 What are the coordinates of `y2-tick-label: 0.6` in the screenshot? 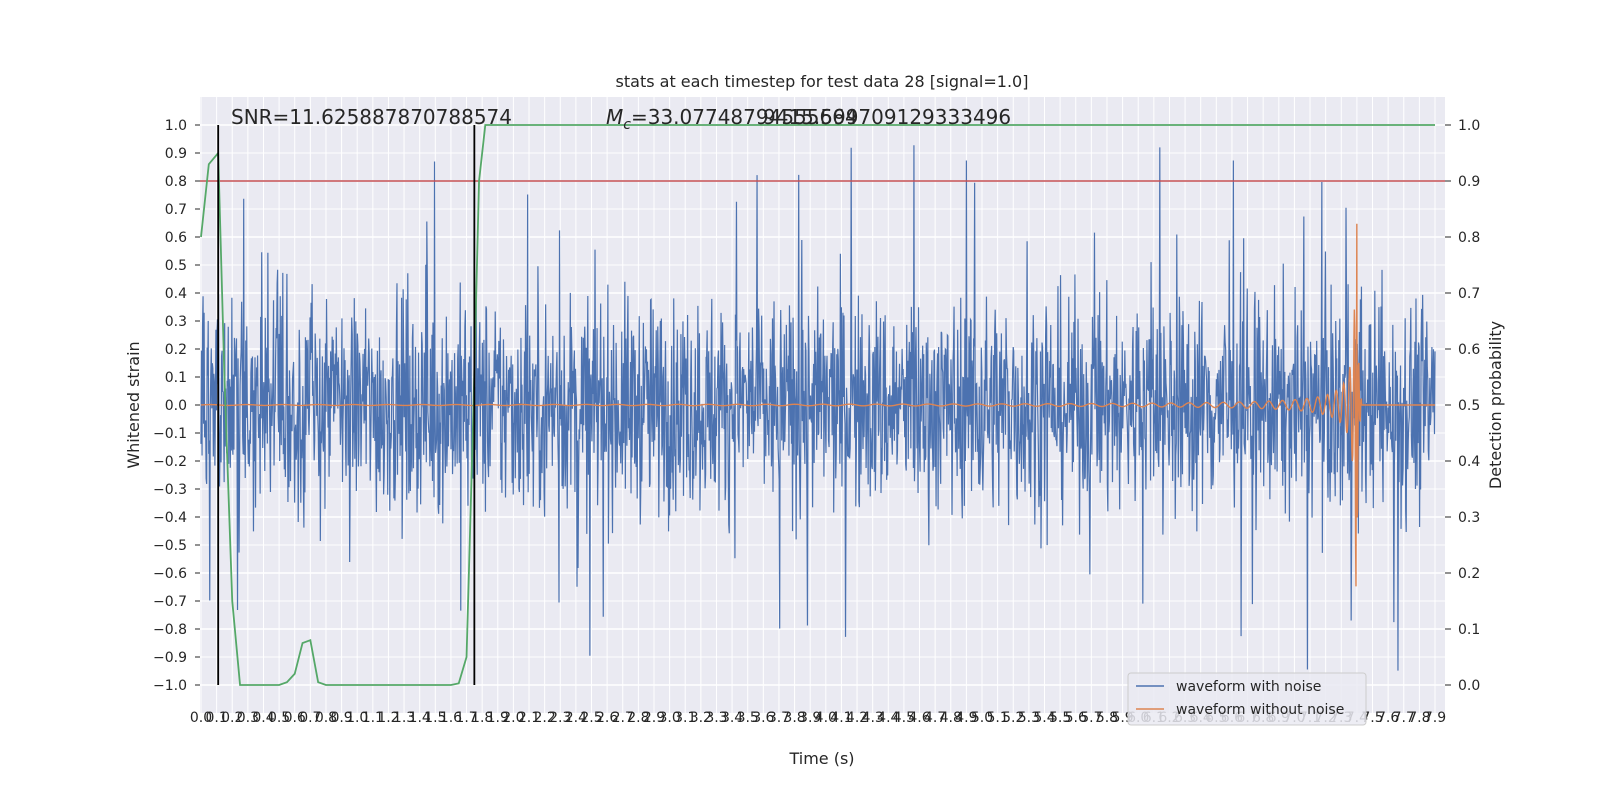 It's located at (1469, 350).